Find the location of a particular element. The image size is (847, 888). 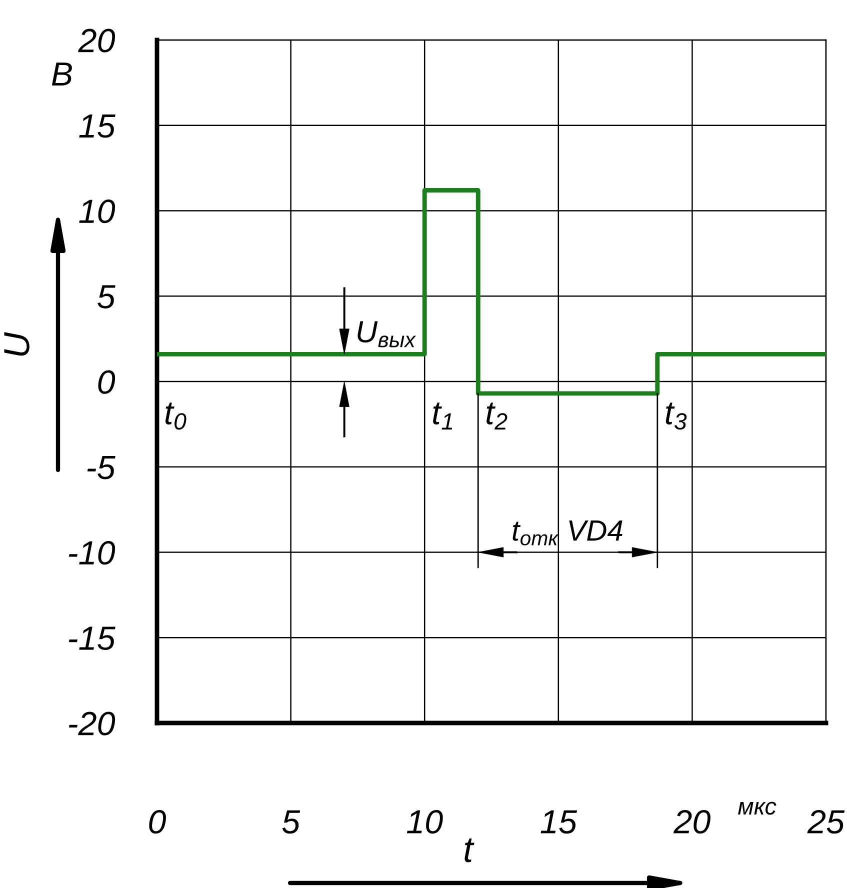

y-tick-label: -5 is located at coordinates (101, 468).